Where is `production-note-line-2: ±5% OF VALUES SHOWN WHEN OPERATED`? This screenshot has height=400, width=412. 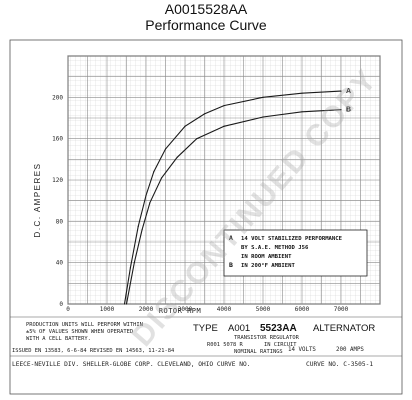 production-note-line-2: ±5% OF VALUES SHOWN WHEN OPERATED is located at coordinates (79, 332).